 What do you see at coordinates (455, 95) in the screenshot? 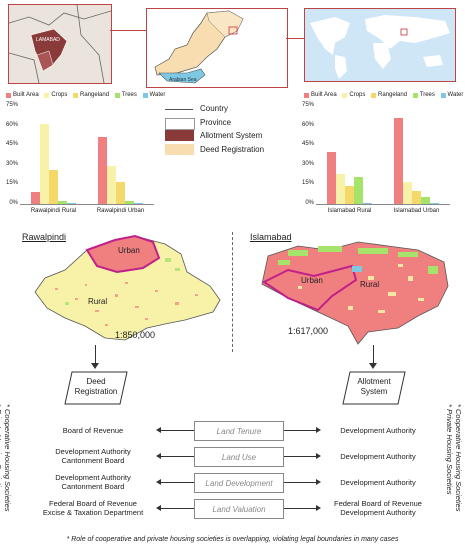
I see `legend-water-r: Water` at bounding box center [455, 95].